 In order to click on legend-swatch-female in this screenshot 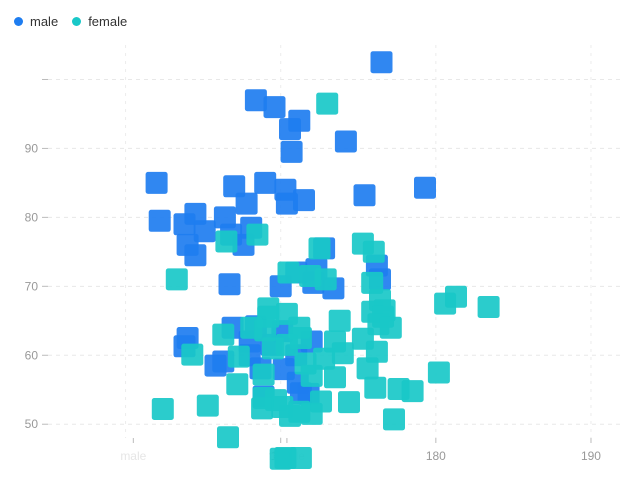, I will do `click(77, 21)`.